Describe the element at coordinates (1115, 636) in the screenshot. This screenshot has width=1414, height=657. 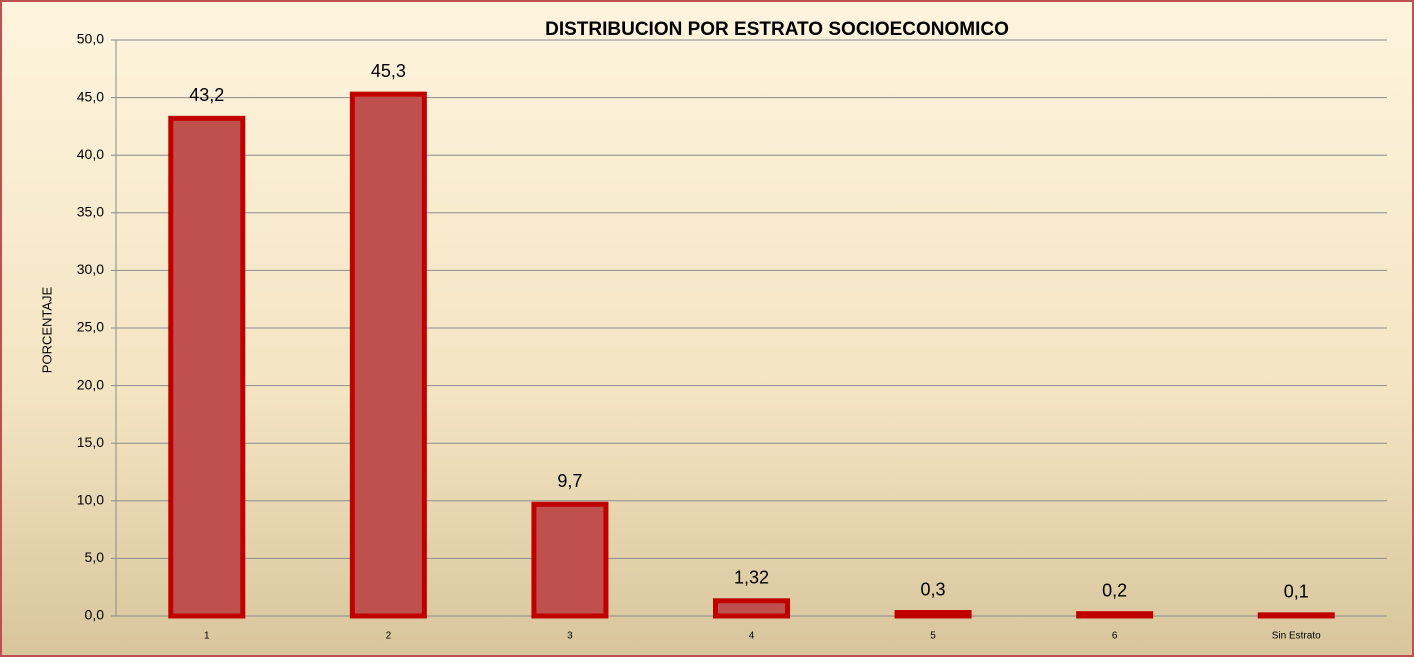
I see `x-tick-label: 6` at that location.